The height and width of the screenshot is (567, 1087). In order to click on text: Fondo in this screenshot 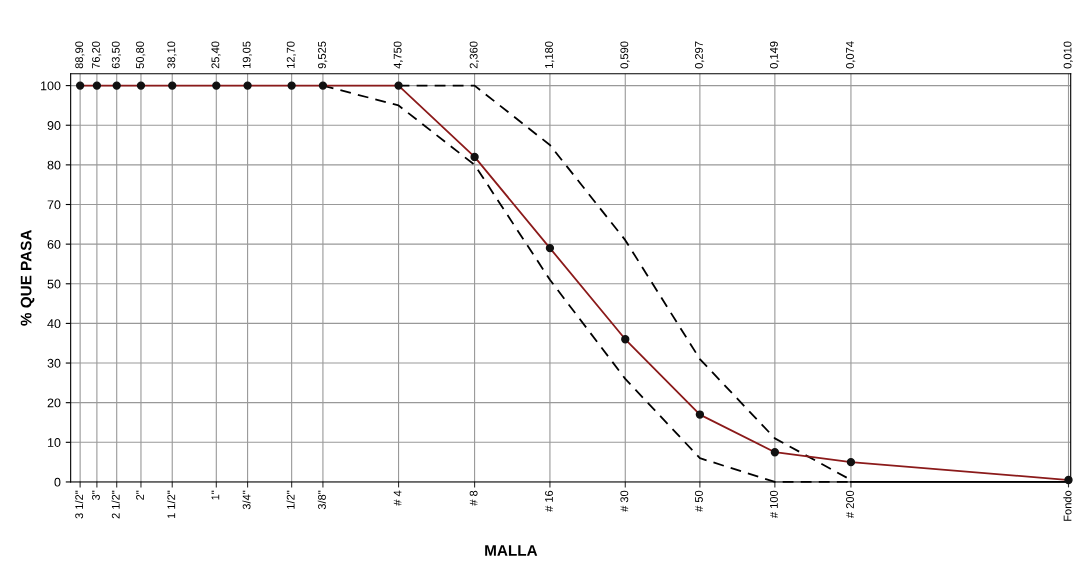, I will do `click(1067, 505)`.